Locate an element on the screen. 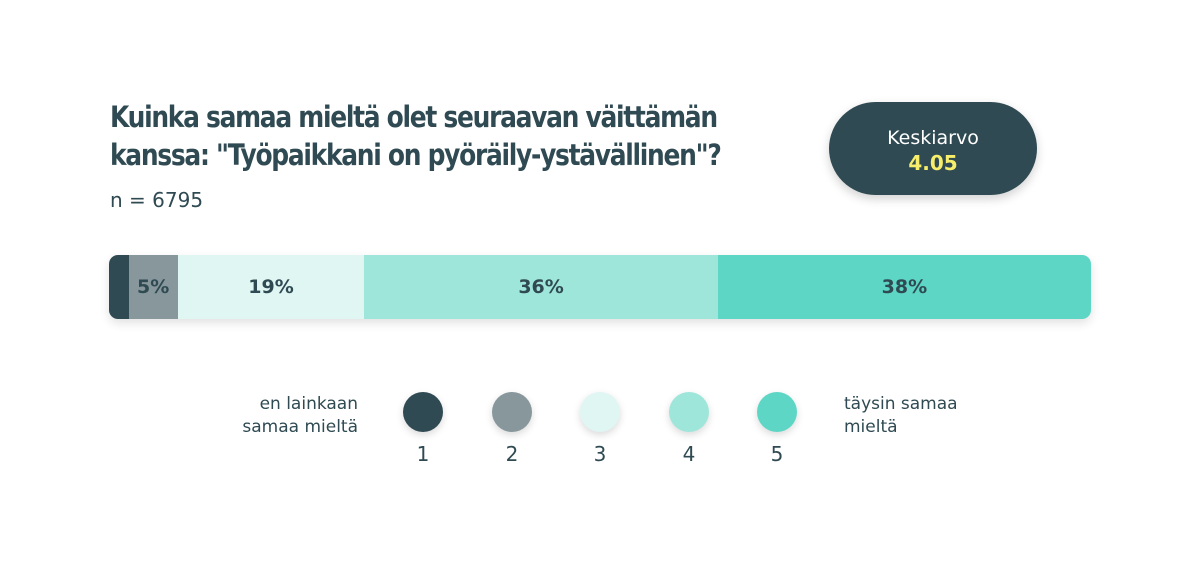 The width and height of the screenshot is (1201, 565). legend-number-4: 4 is located at coordinates (689, 454).